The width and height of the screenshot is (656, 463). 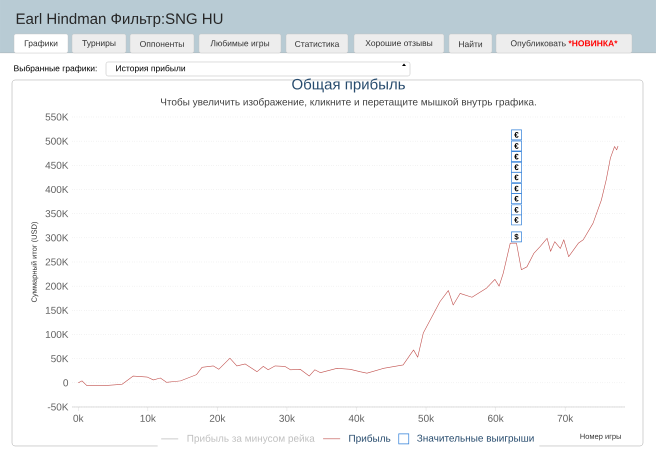 What do you see at coordinates (356, 418) in the screenshot?
I see `x-tick-label: 40k` at bounding box center [356, 418].